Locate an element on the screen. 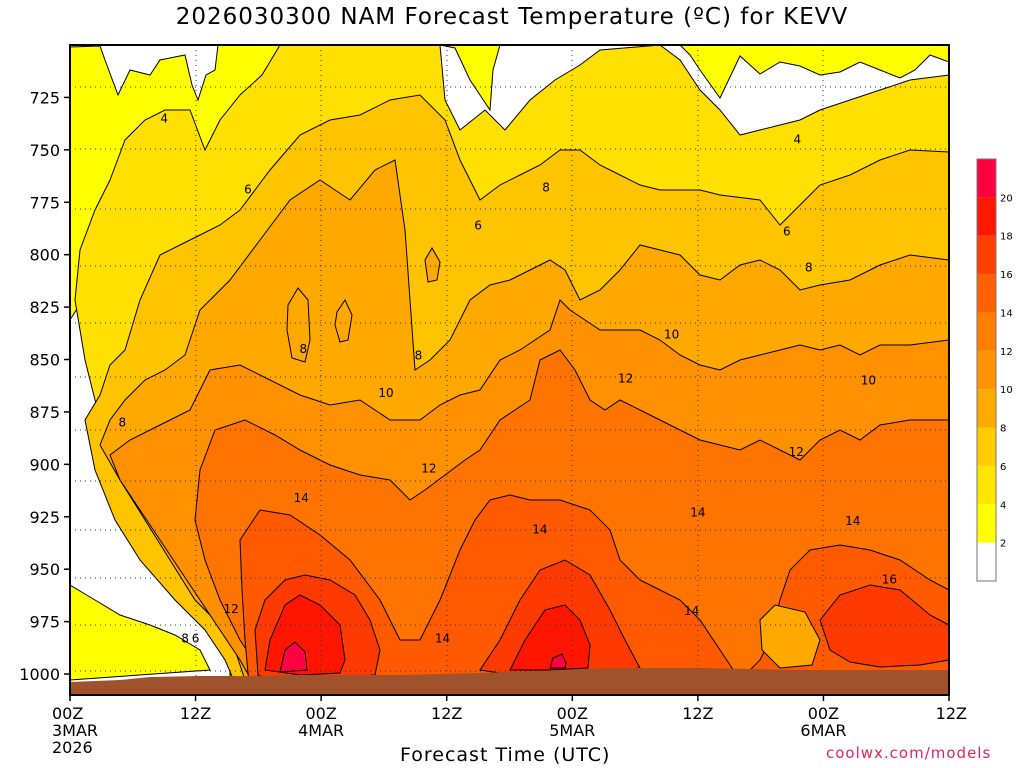  y-tick-label: 950 is located at coordinates (44, 569).